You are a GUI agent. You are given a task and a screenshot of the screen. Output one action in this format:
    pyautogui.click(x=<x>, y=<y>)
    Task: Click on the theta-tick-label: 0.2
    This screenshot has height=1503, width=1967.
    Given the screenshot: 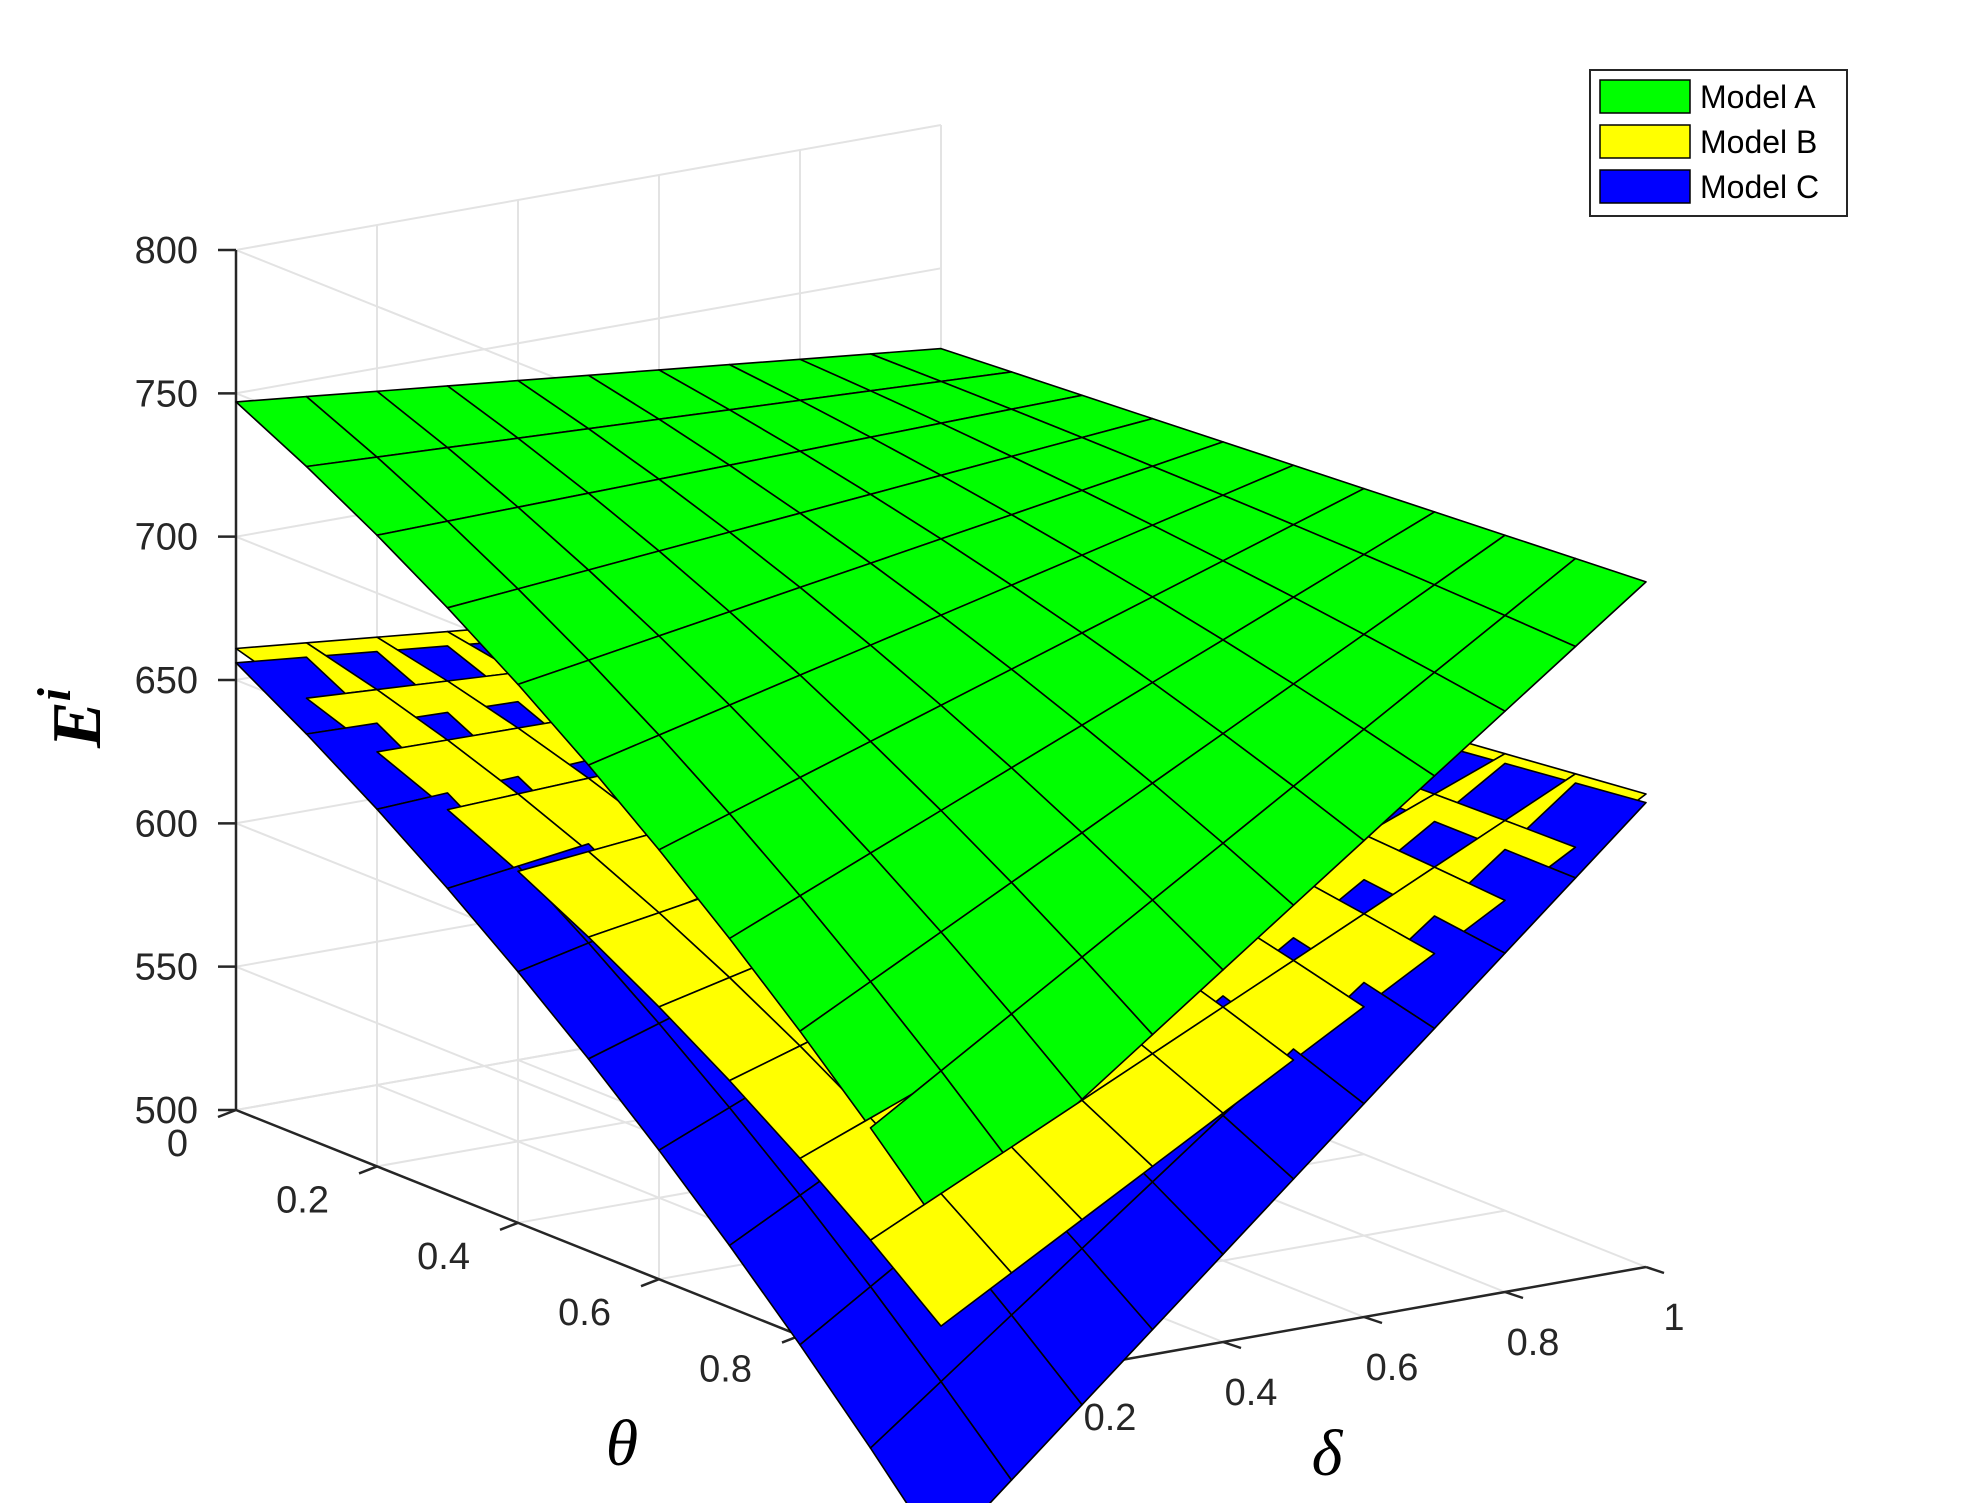 What is the action you would take?
    pyautogui.click(x=302, y=1200)
    